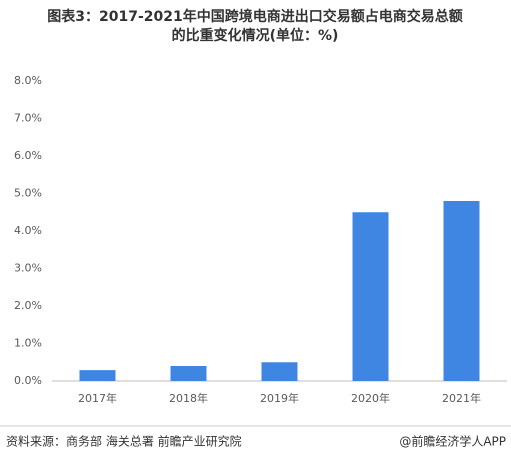 The image size is (511, 461). What do you see at coordinates (28, 230) in the screenshot?
I see `y-tick-label: 4.0%` at bounding box center [28, 230].